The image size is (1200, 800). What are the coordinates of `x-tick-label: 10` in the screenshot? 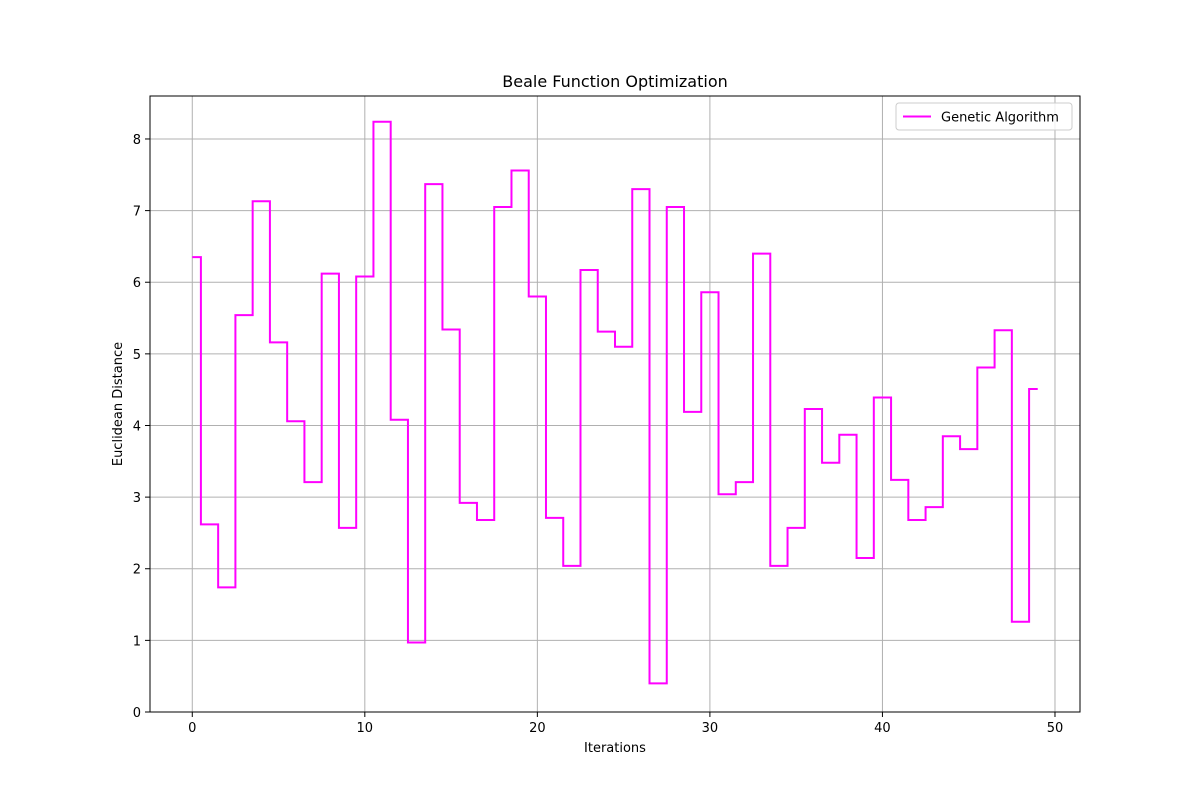 It's located at (365, 728).